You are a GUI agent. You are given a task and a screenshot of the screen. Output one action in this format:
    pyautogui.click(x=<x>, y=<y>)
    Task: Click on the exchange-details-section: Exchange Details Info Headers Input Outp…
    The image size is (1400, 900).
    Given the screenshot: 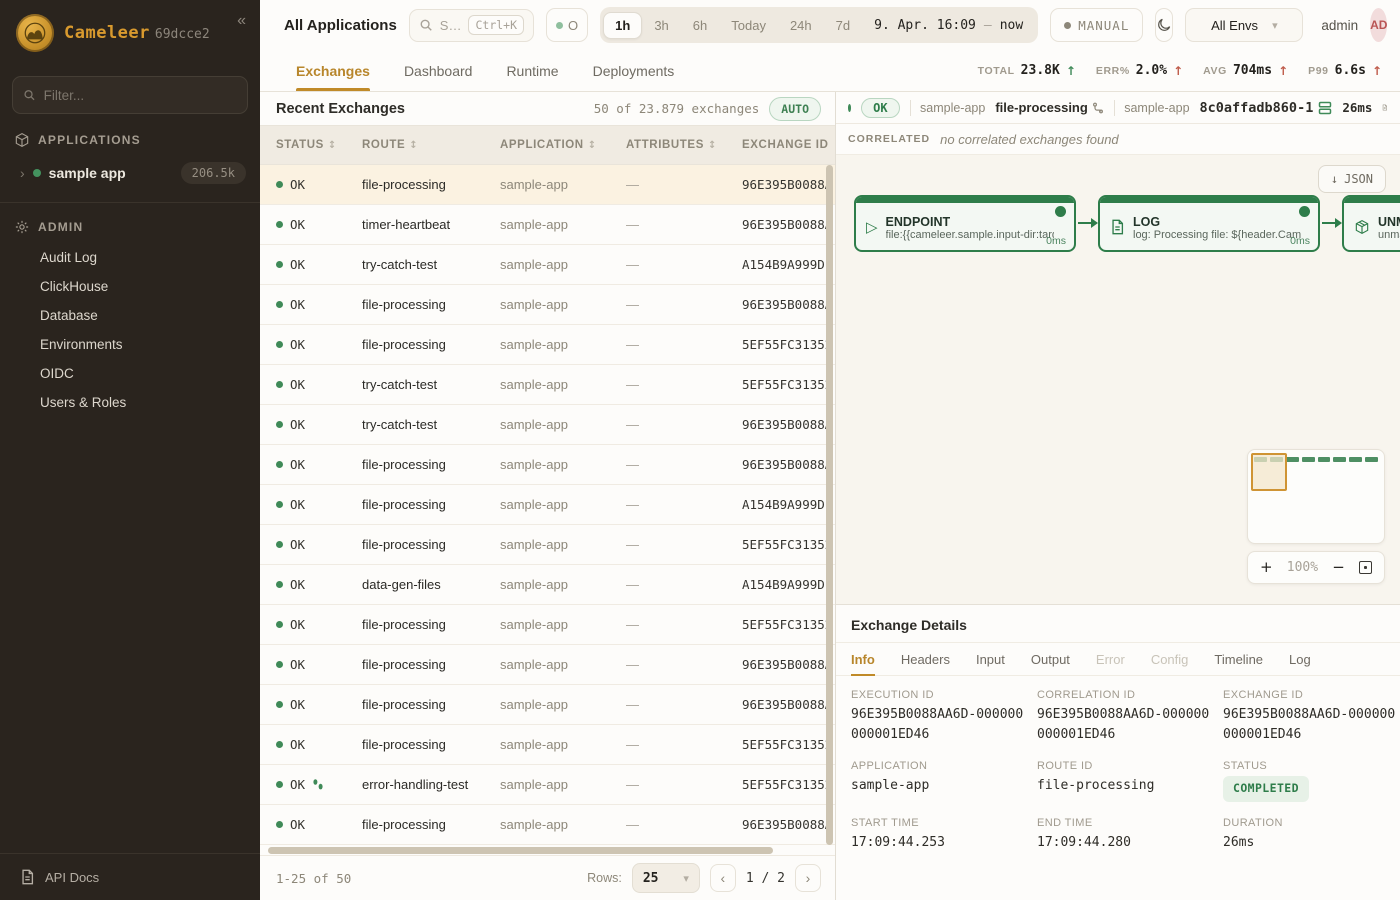 What is the action you would take?
    pyautogui.click(x=1118, y=752)
    